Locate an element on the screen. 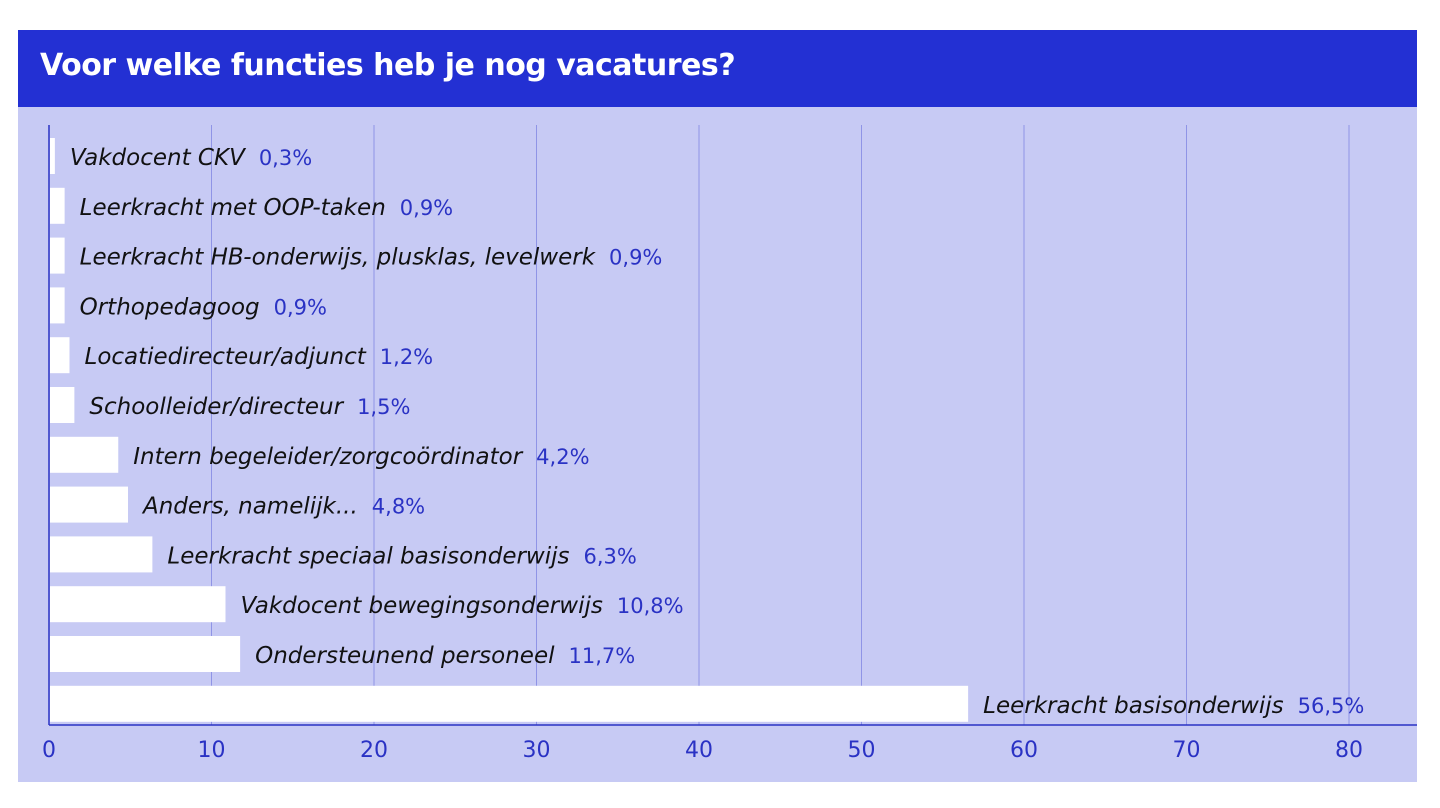 The width and height of the screenshot is (1440, 808). x-tick-label-60: 60 is located at coordinates (1024, 750).